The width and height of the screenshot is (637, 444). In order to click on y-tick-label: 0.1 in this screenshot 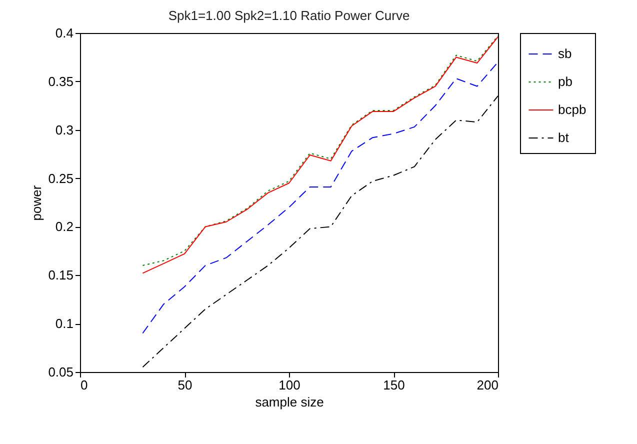, I will do `click(64, 324)`.